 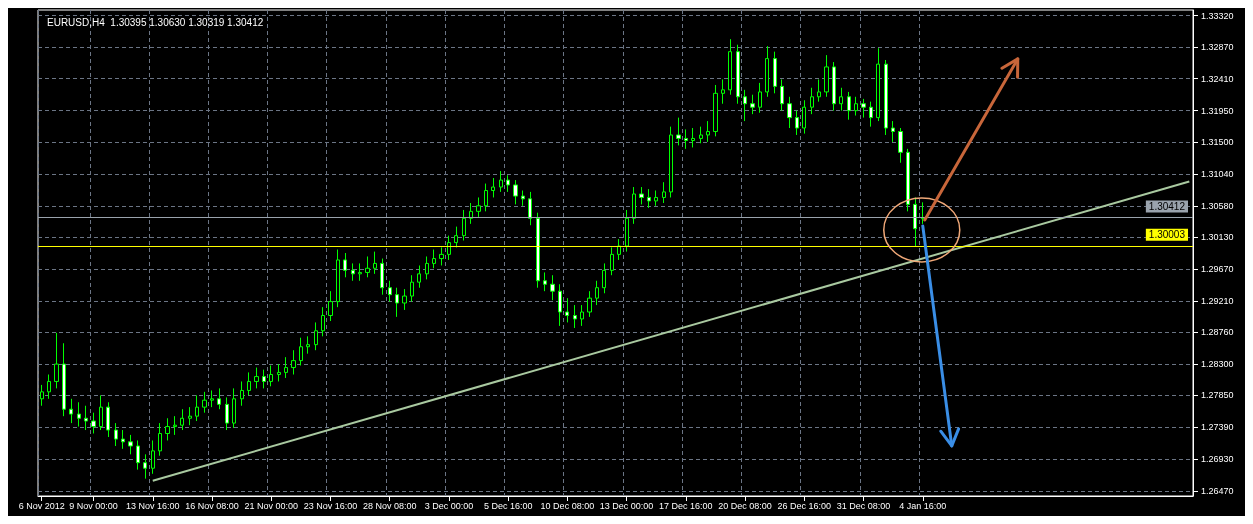 I want to click on x-tick-label: 6 Nov 2012, so click(x=41, y=505).